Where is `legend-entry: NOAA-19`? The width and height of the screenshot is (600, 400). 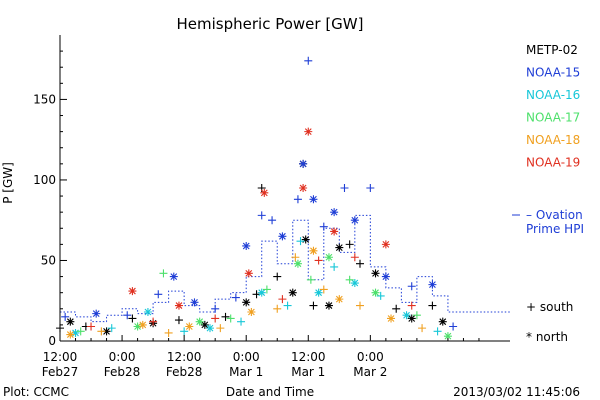
legend-entry: NOAA-19 is located at coordinates (553, 163).